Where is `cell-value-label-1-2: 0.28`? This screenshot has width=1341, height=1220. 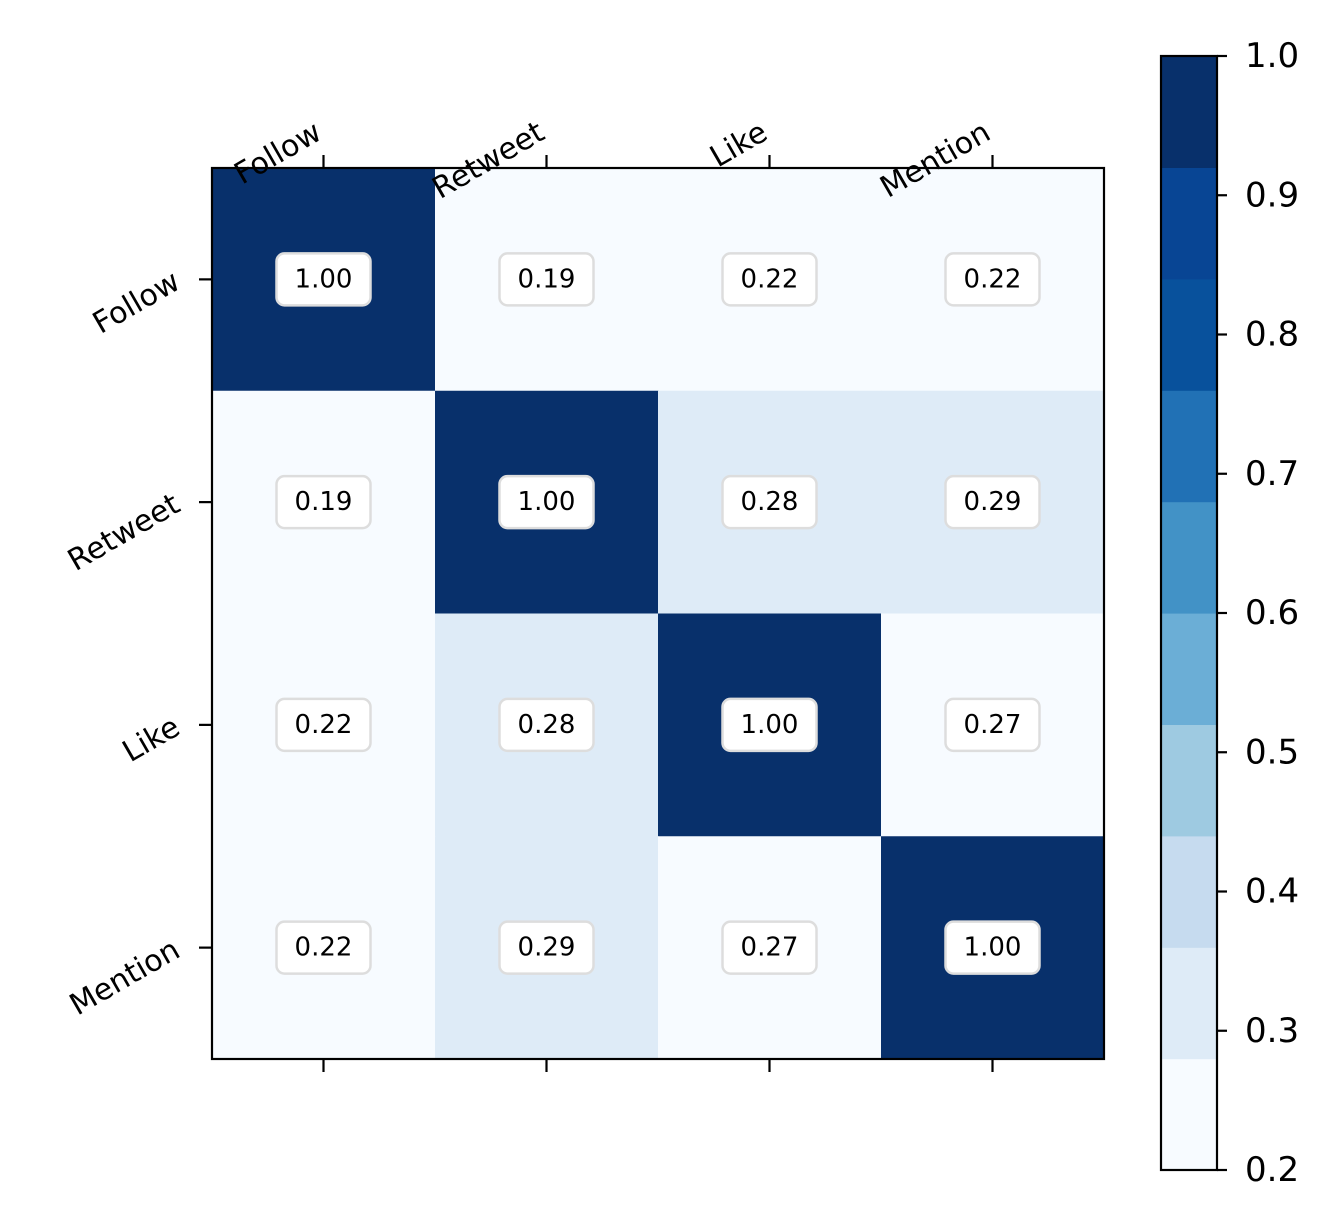
cell-value-label-1-2: 0.28 is located at coordinates (770, 502).